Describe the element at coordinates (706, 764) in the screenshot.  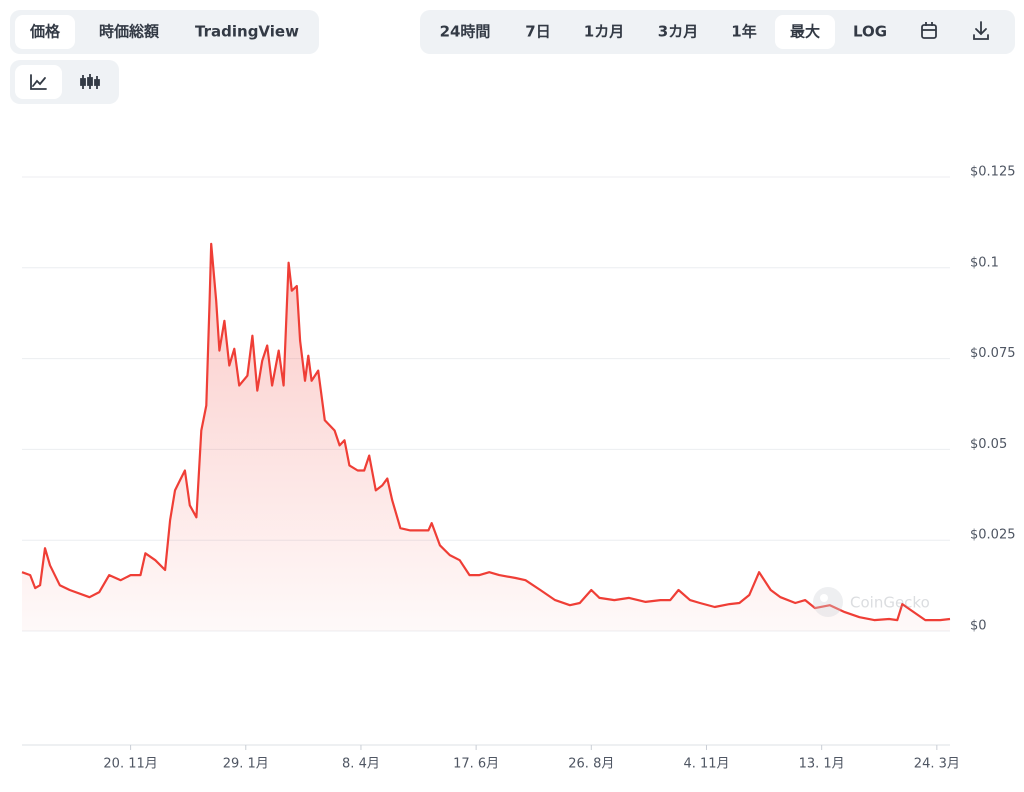
I see `x-tick-label: 4. 11月` at that location.